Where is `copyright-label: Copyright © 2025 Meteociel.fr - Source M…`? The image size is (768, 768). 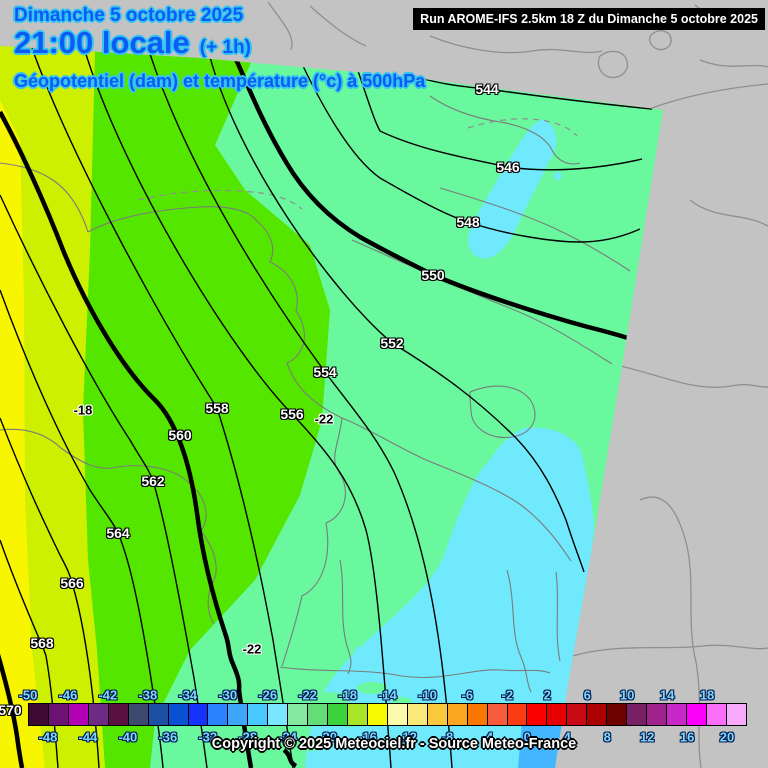 copyright-label: Copyright © 2025 Meteociel.fr - Source M… is located at coordinates (394, 744).